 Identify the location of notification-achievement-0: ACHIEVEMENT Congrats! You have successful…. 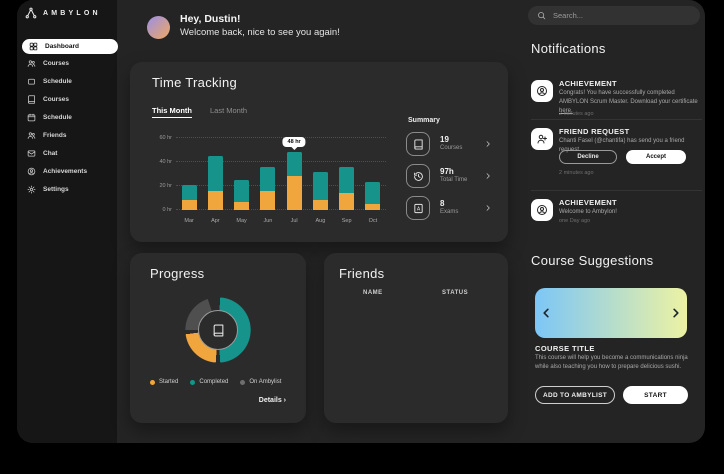
(617, 98).